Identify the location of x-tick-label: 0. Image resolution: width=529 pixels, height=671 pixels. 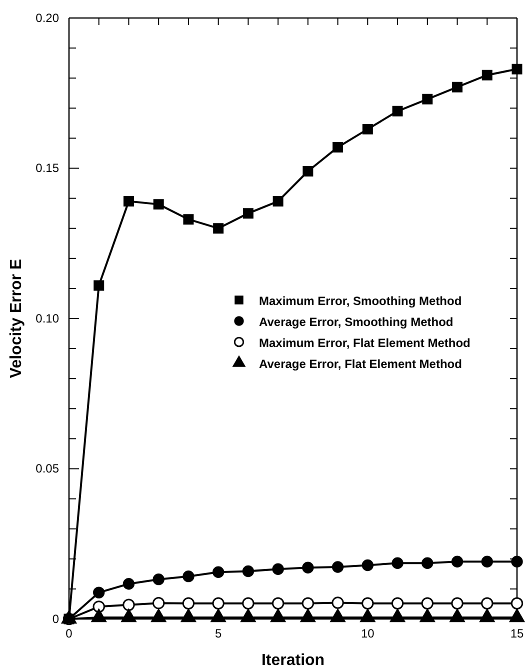
(69, 633).